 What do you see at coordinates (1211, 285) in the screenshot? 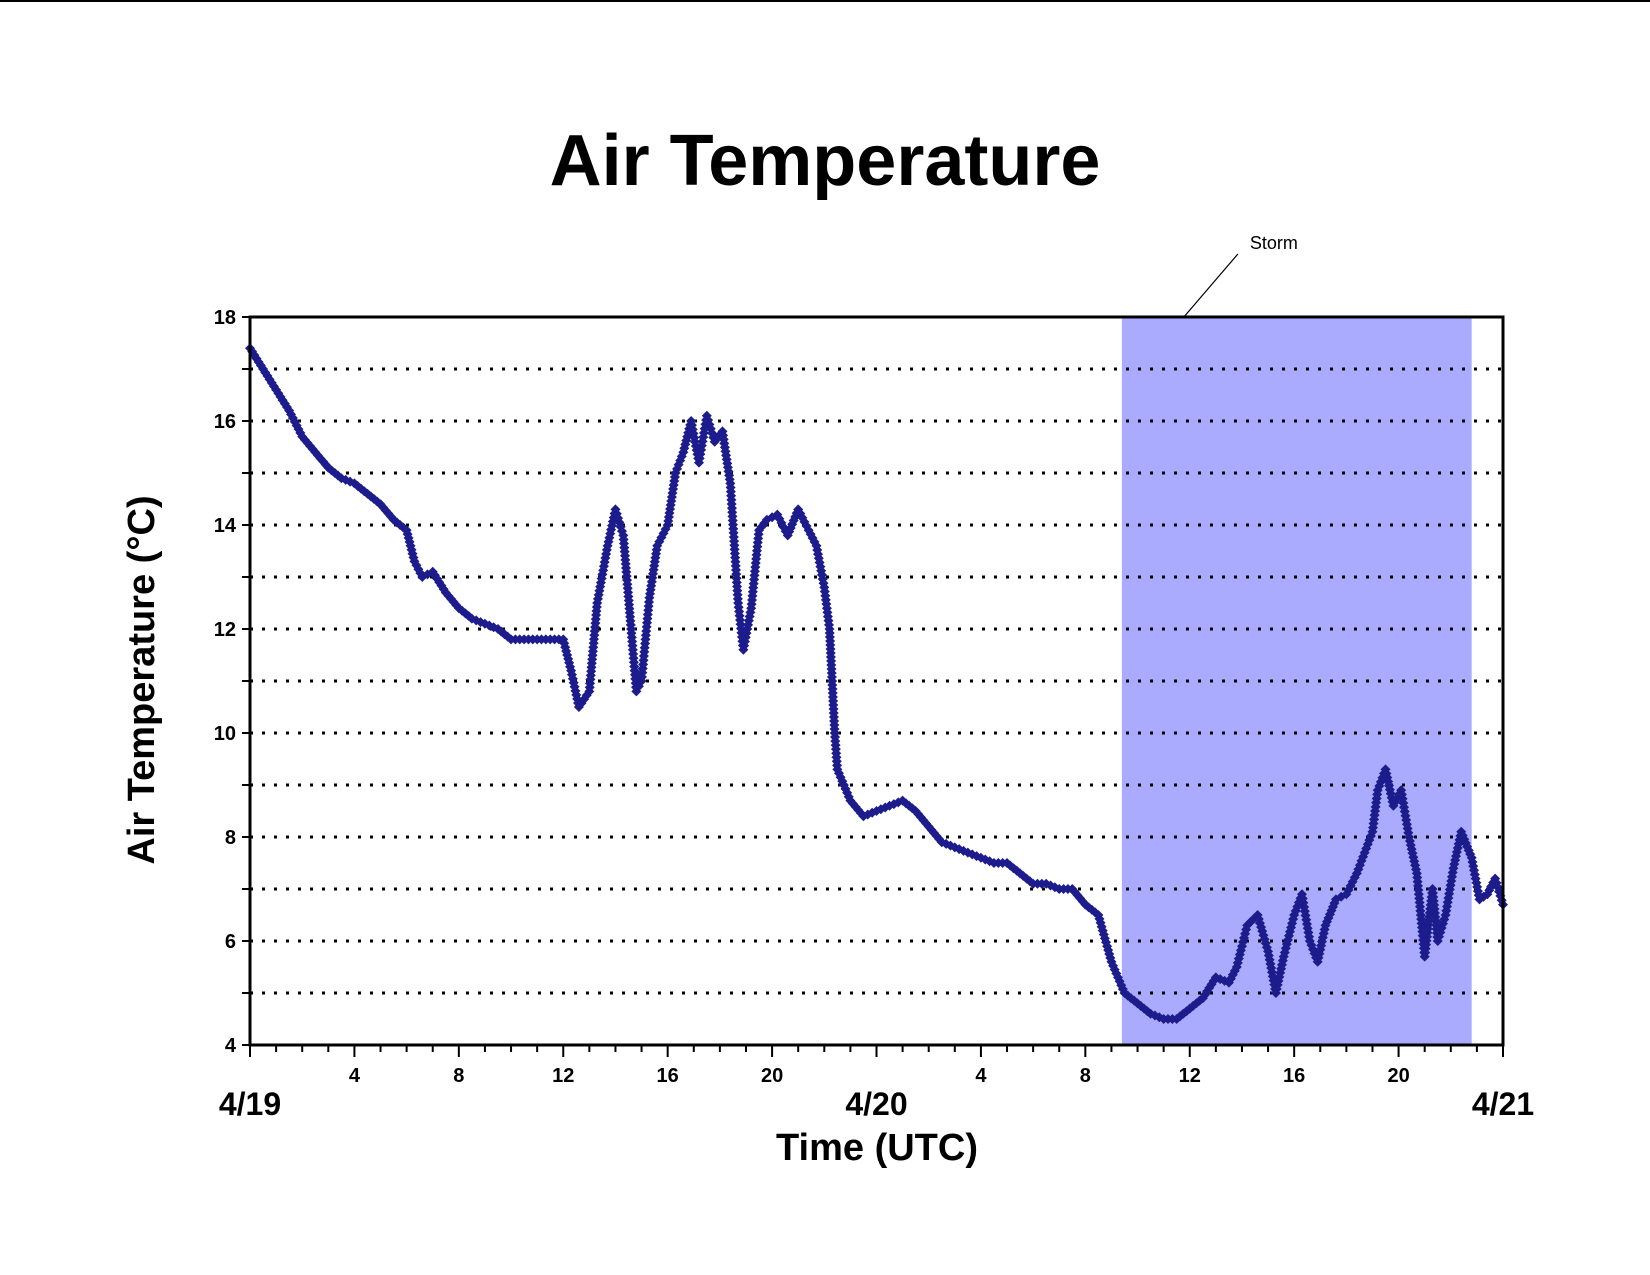
I see `storm-leader-line` at bounding box center [1211, 285].